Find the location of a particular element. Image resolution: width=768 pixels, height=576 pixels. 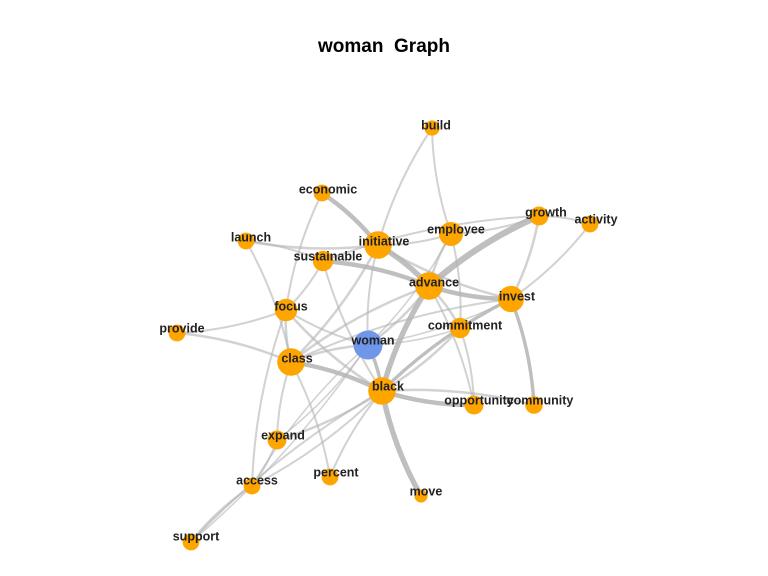

node-opportunity is located at coordinates (474, 405).